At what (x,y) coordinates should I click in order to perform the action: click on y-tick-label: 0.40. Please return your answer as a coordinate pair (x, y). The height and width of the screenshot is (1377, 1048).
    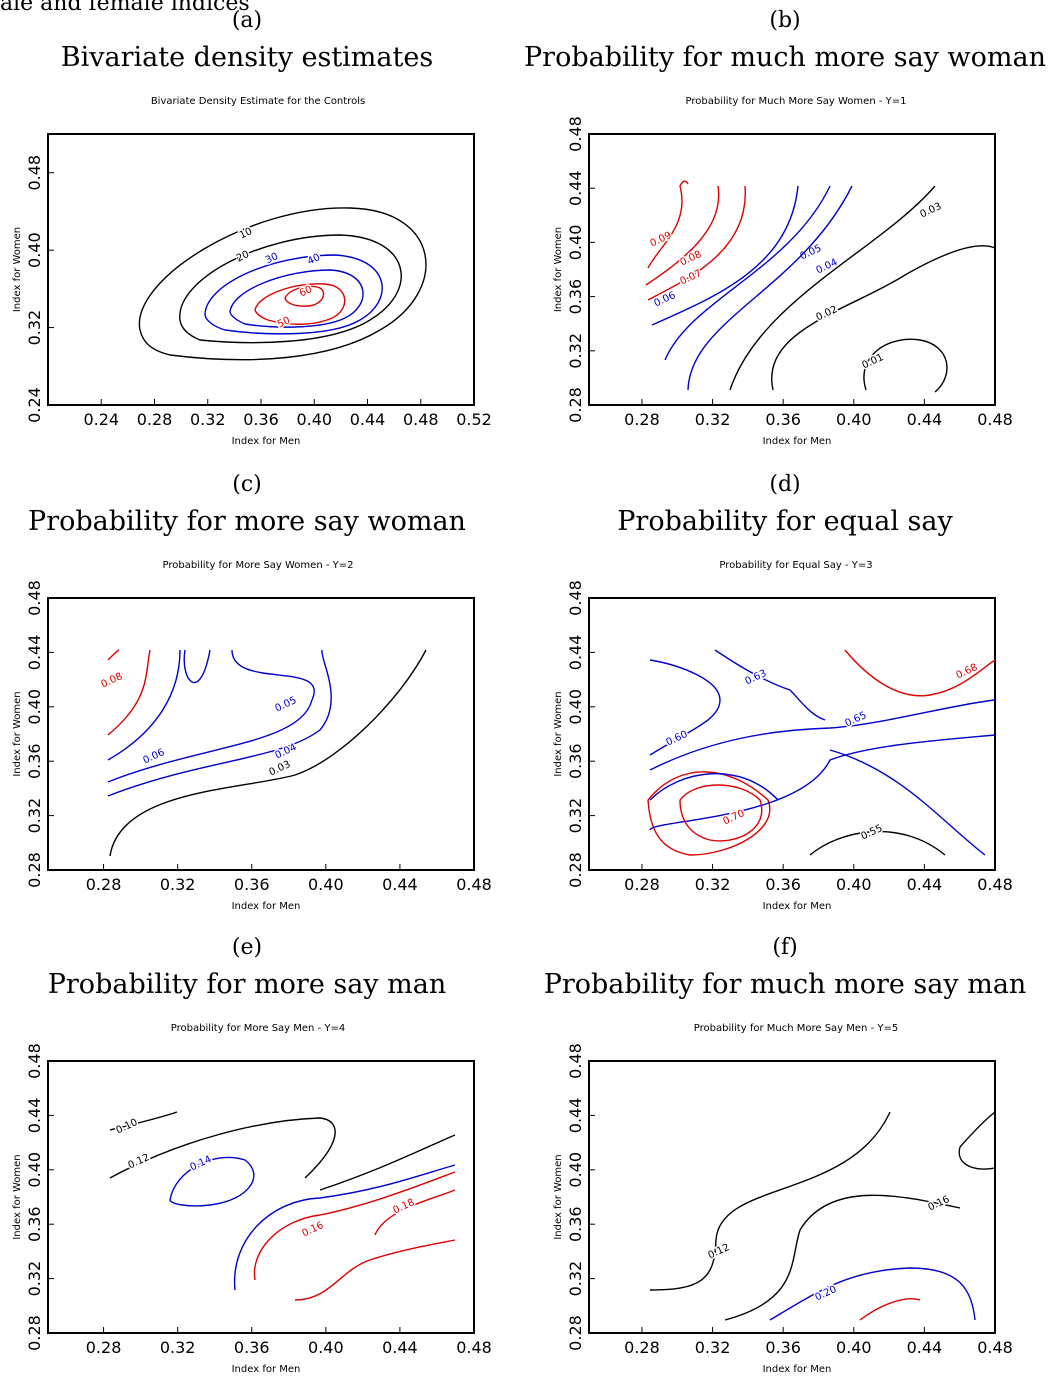
    Looking at the image, I should click on (34, 250).